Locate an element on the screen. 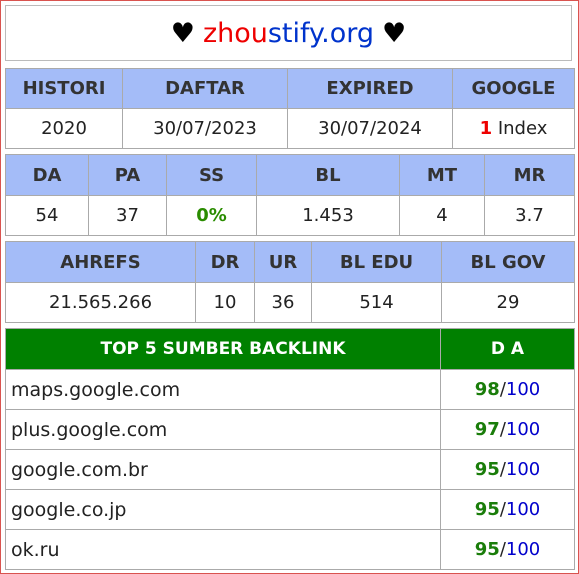  header-da-score: D A is located at coordinates (507, 349).